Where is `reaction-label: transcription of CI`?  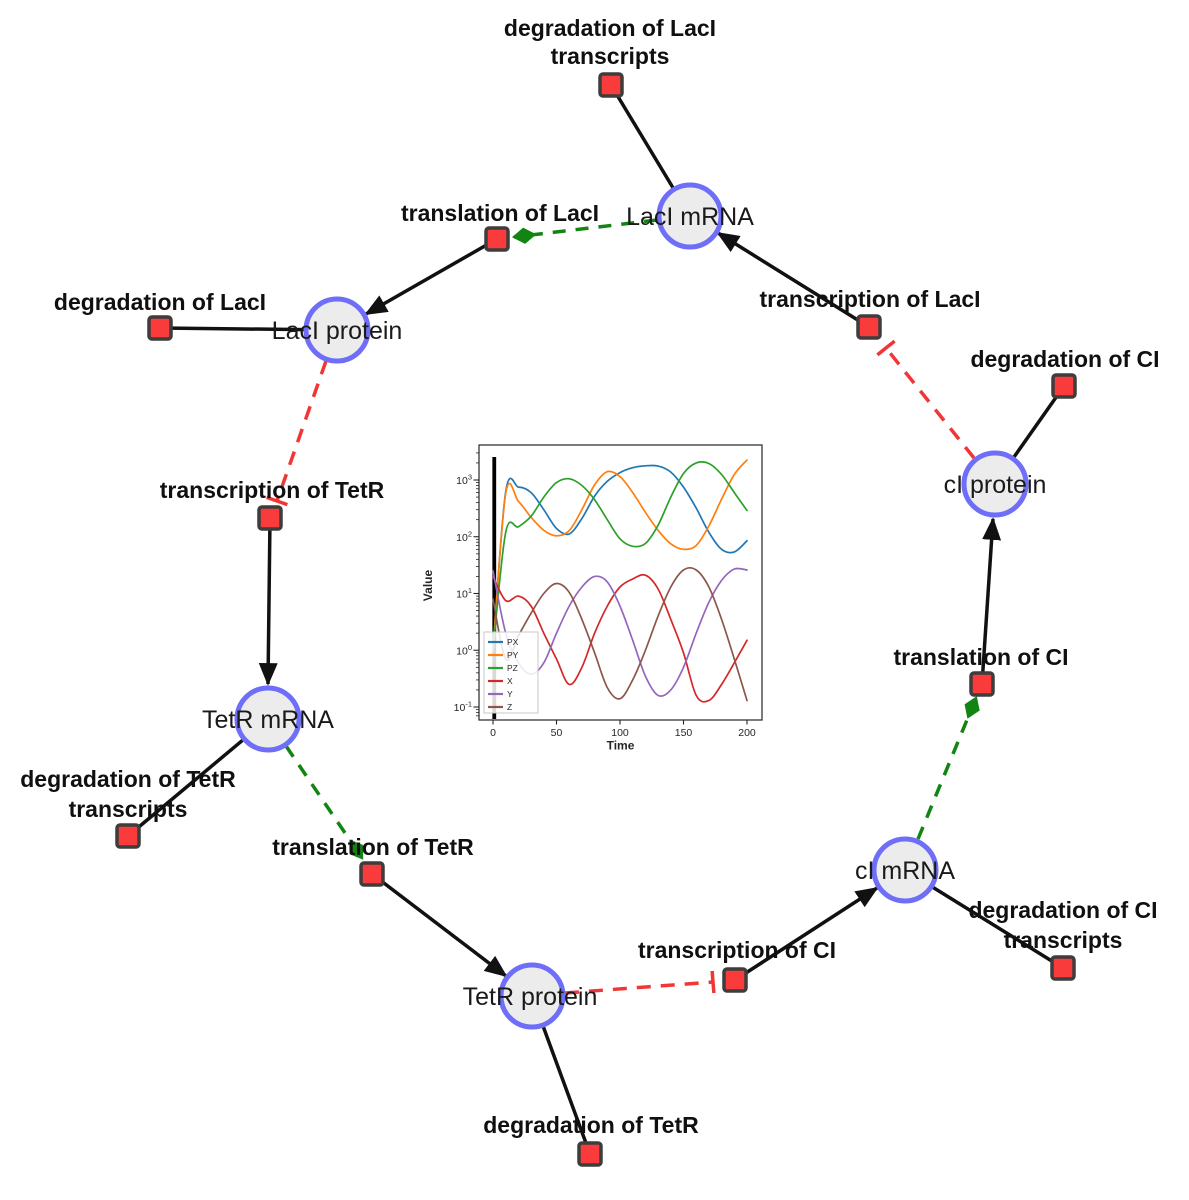 reaction-label: transcription of CI is located at coordinates (737, 950).